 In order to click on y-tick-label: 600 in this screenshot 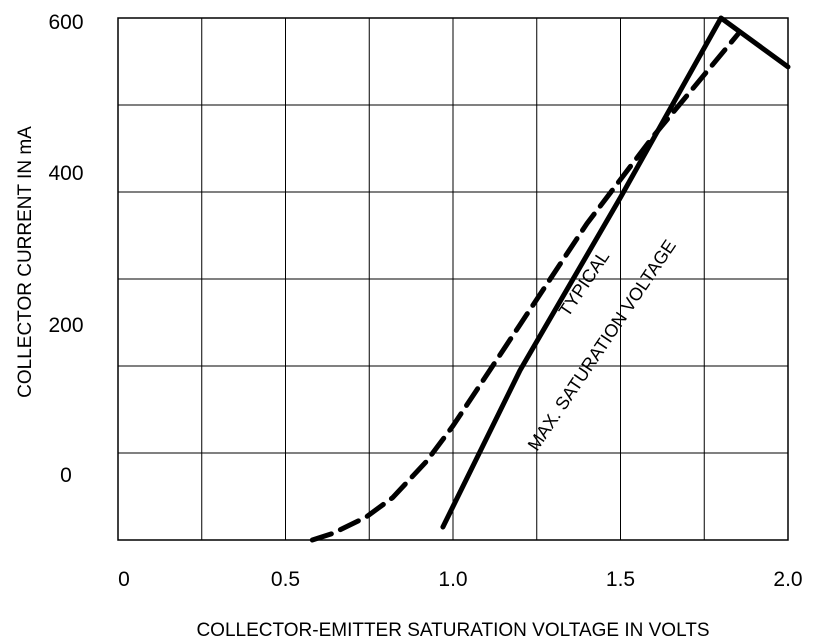, I will do `click(65, 22)`.